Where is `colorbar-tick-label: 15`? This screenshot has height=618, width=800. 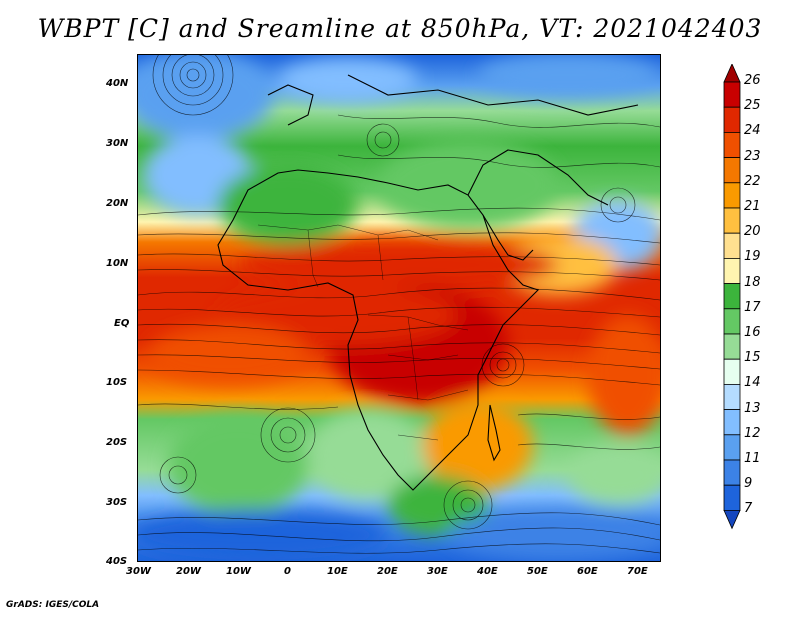 colorbar-tick-label: 15 is located at coordinates (752, 358).